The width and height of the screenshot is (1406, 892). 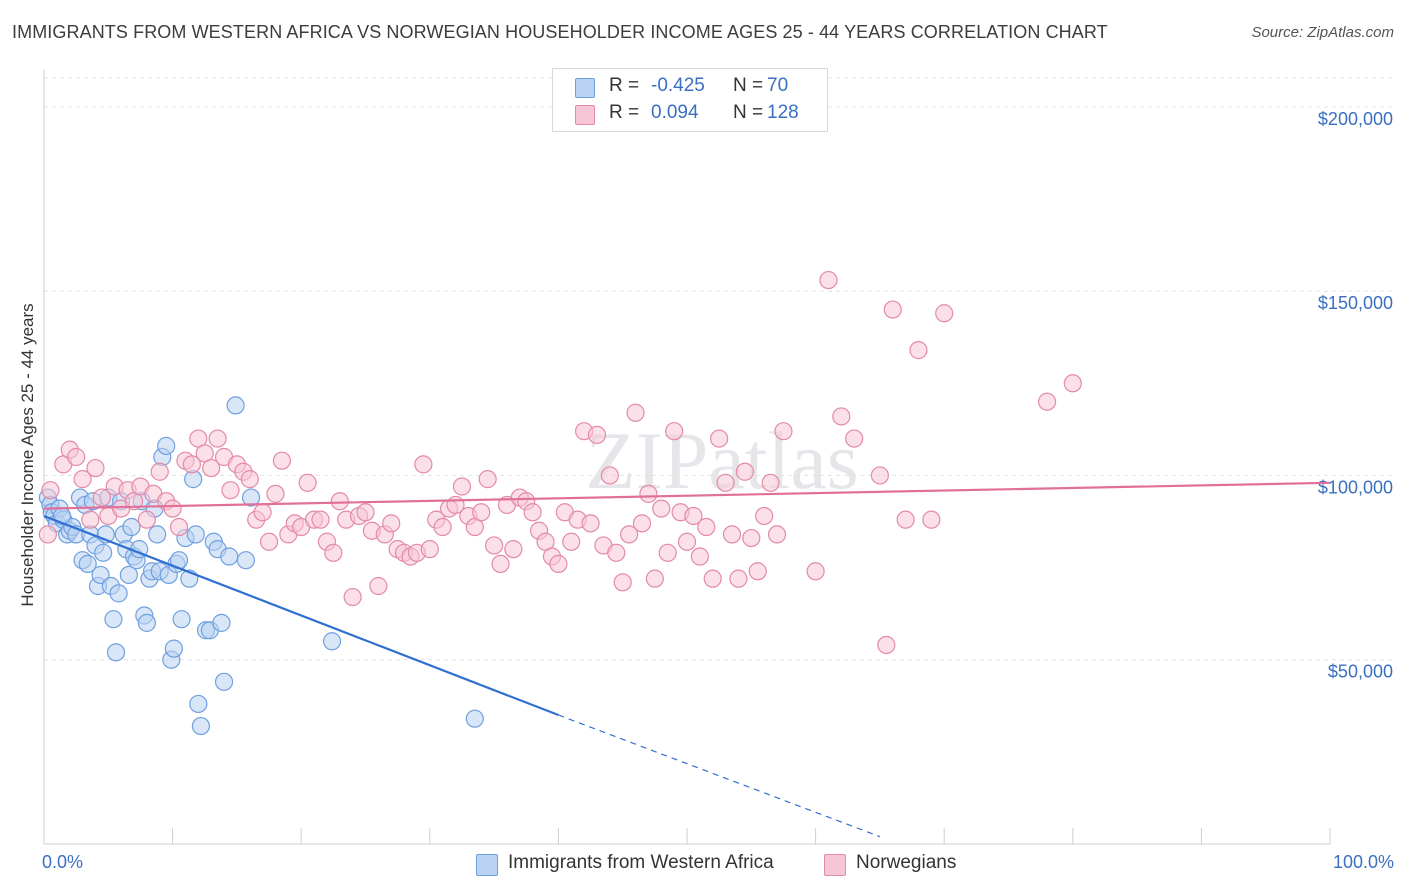 I want to click on y-axis-label: Householder Income Ages 25 - 44 years, so click(x=27, y=455).